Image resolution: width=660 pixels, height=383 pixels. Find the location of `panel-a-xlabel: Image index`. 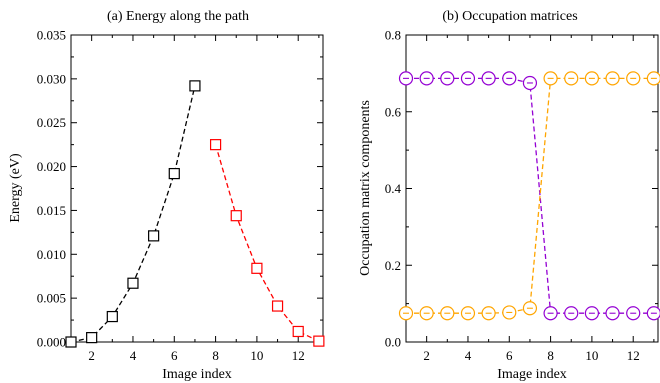

panel-a-xlabel: Image index is located at coordinates (197, 374).